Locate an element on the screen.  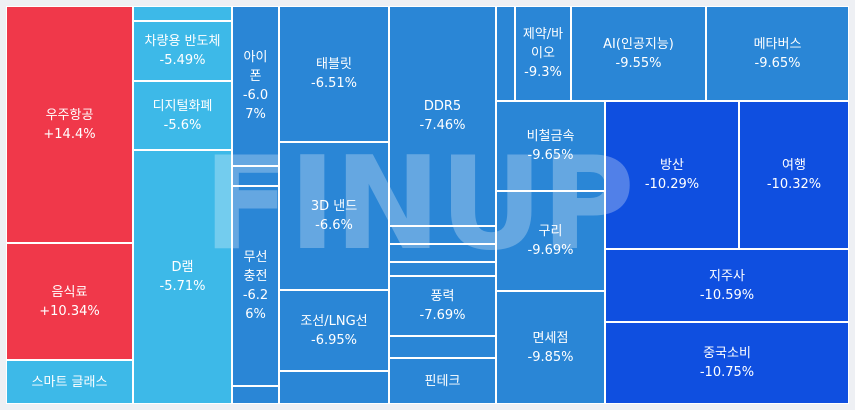
tile-change: -5.71% is located at coordinates (182, 286).